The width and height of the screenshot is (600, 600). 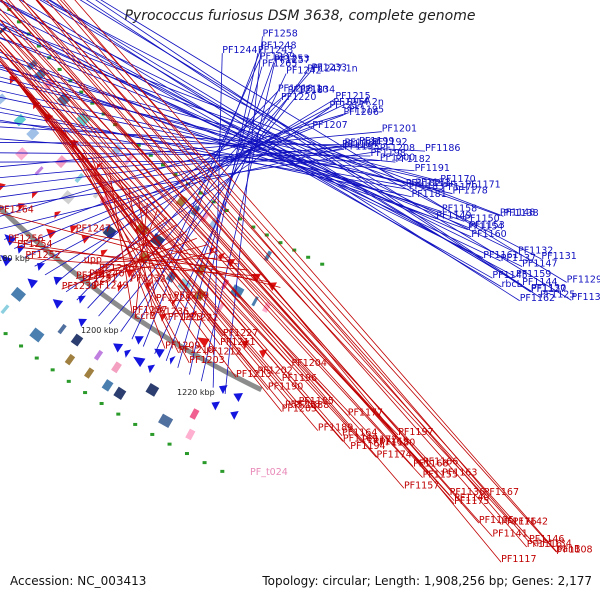 I want to click on minus-gene-label: PF1247, so click(x=93, y=228).